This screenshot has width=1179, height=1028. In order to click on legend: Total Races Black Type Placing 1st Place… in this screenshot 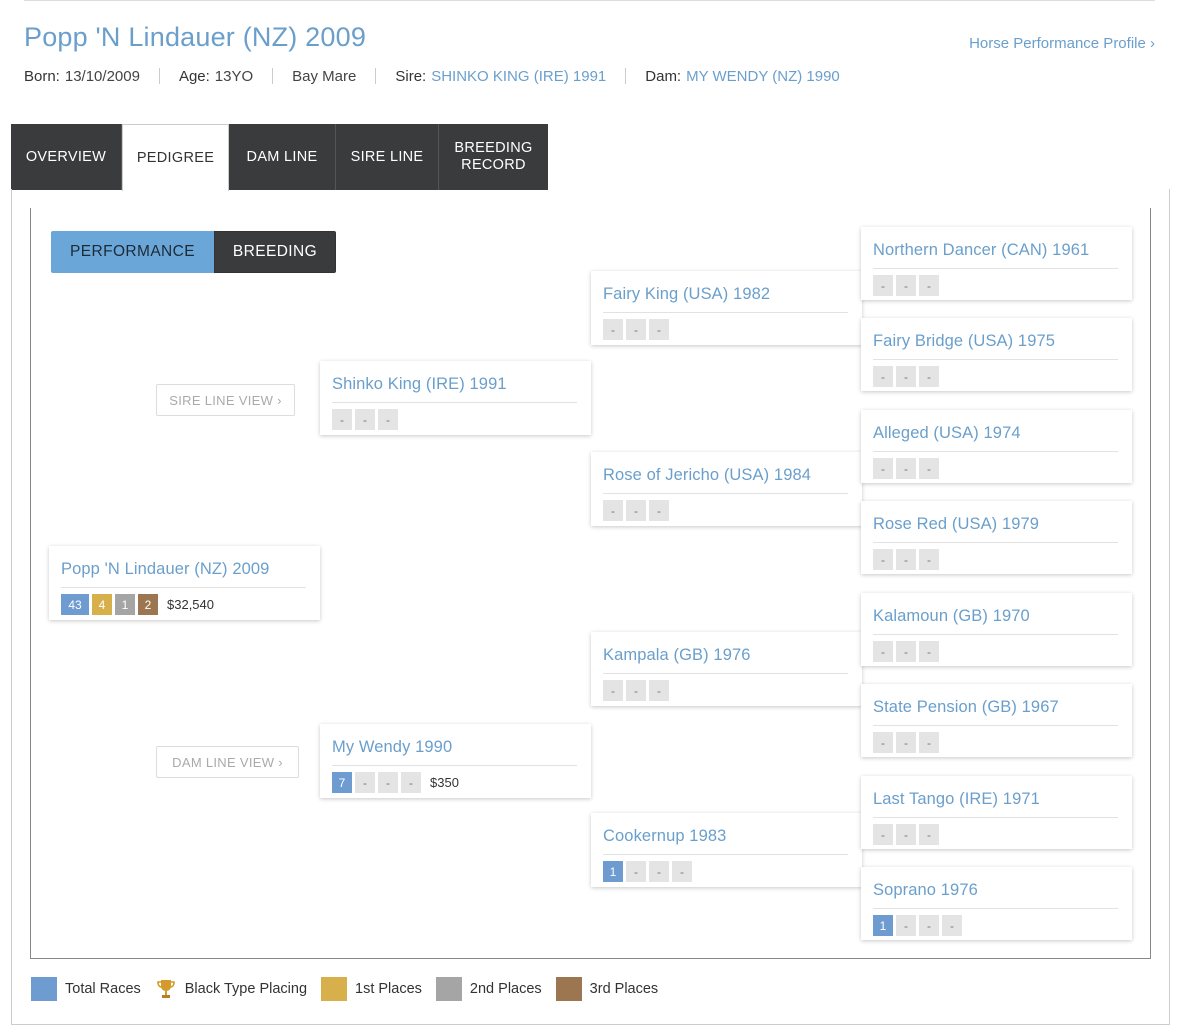, I will do `click(351, 988)`.